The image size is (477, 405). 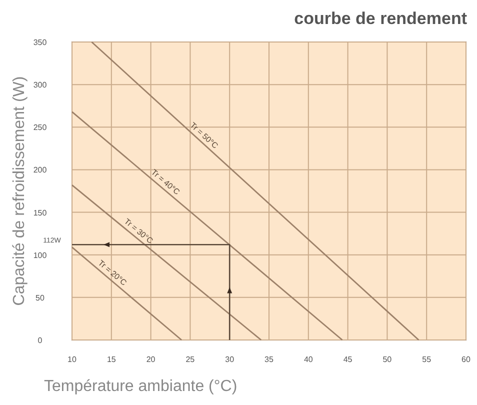 What do you see at coordinates (348, 359) in the screenshot?
I see `x-tick-label: 45` at bounding box center [348, 359].